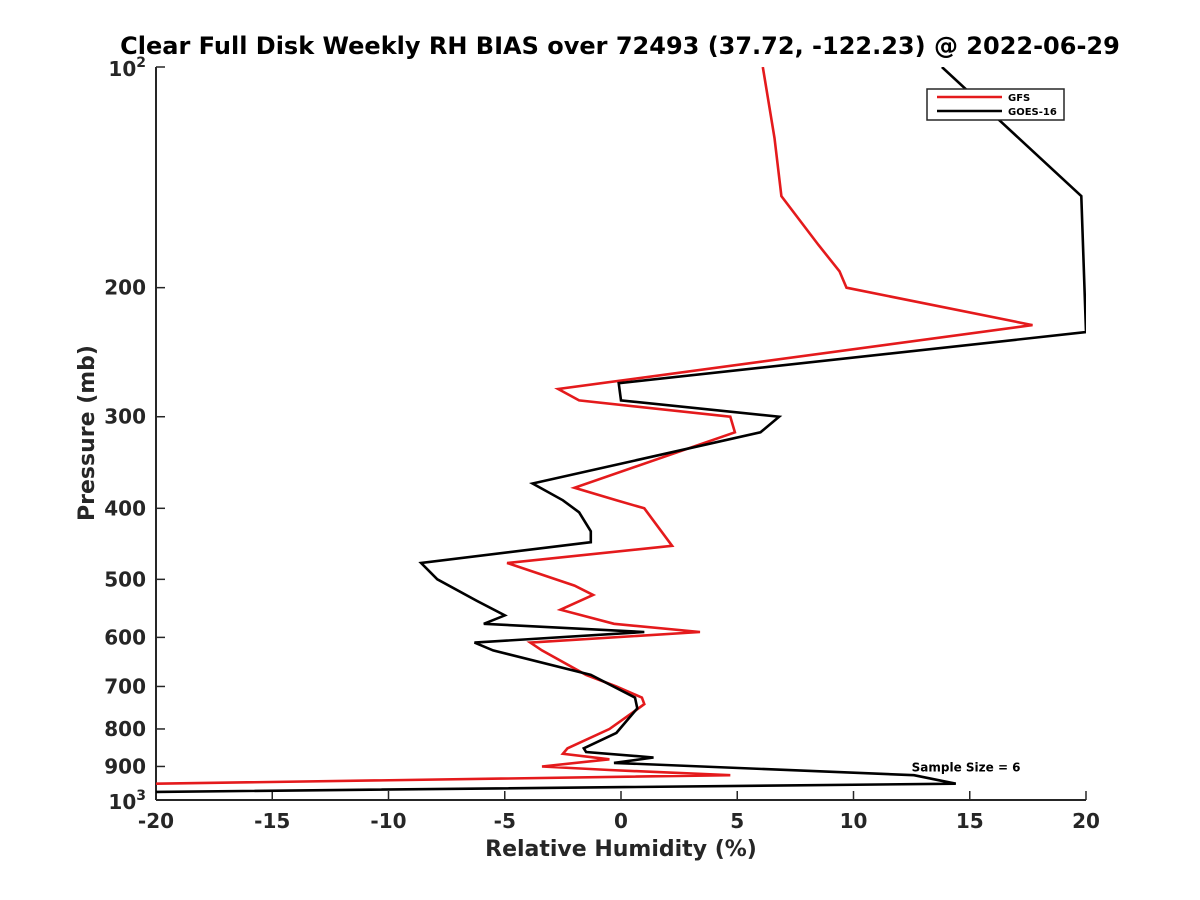 This screenshot has height=900, width=1200. What do you see at coordinates (966, 767) in the screenshot?
I see `sample-size-annotation: Sample Size = 6` at bounding box center [966, 767].